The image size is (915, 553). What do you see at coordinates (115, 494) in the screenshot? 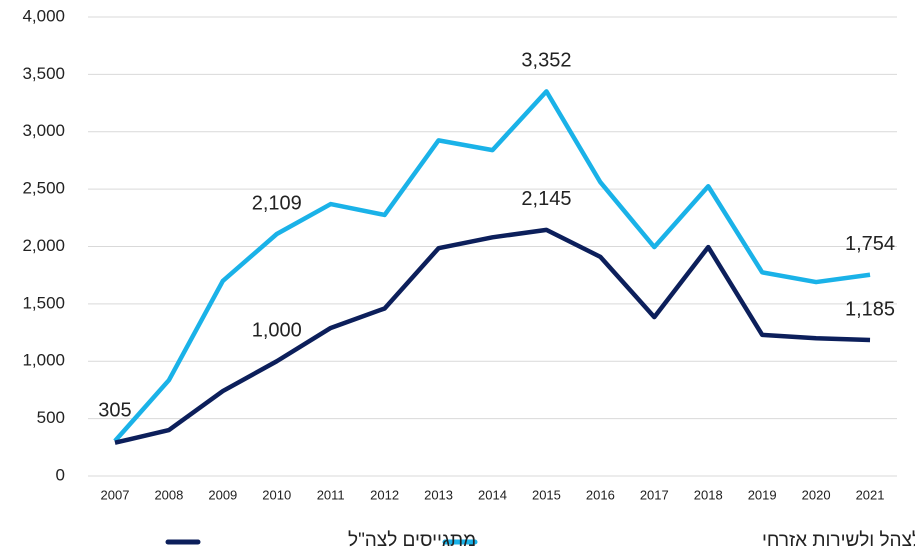
I see `x-tick-label: 2007` at bounding box center [115, 494].